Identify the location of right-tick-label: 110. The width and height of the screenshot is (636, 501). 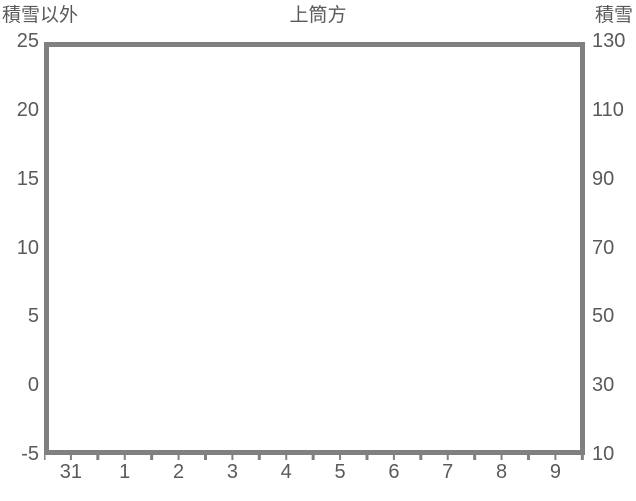
(608, 109).